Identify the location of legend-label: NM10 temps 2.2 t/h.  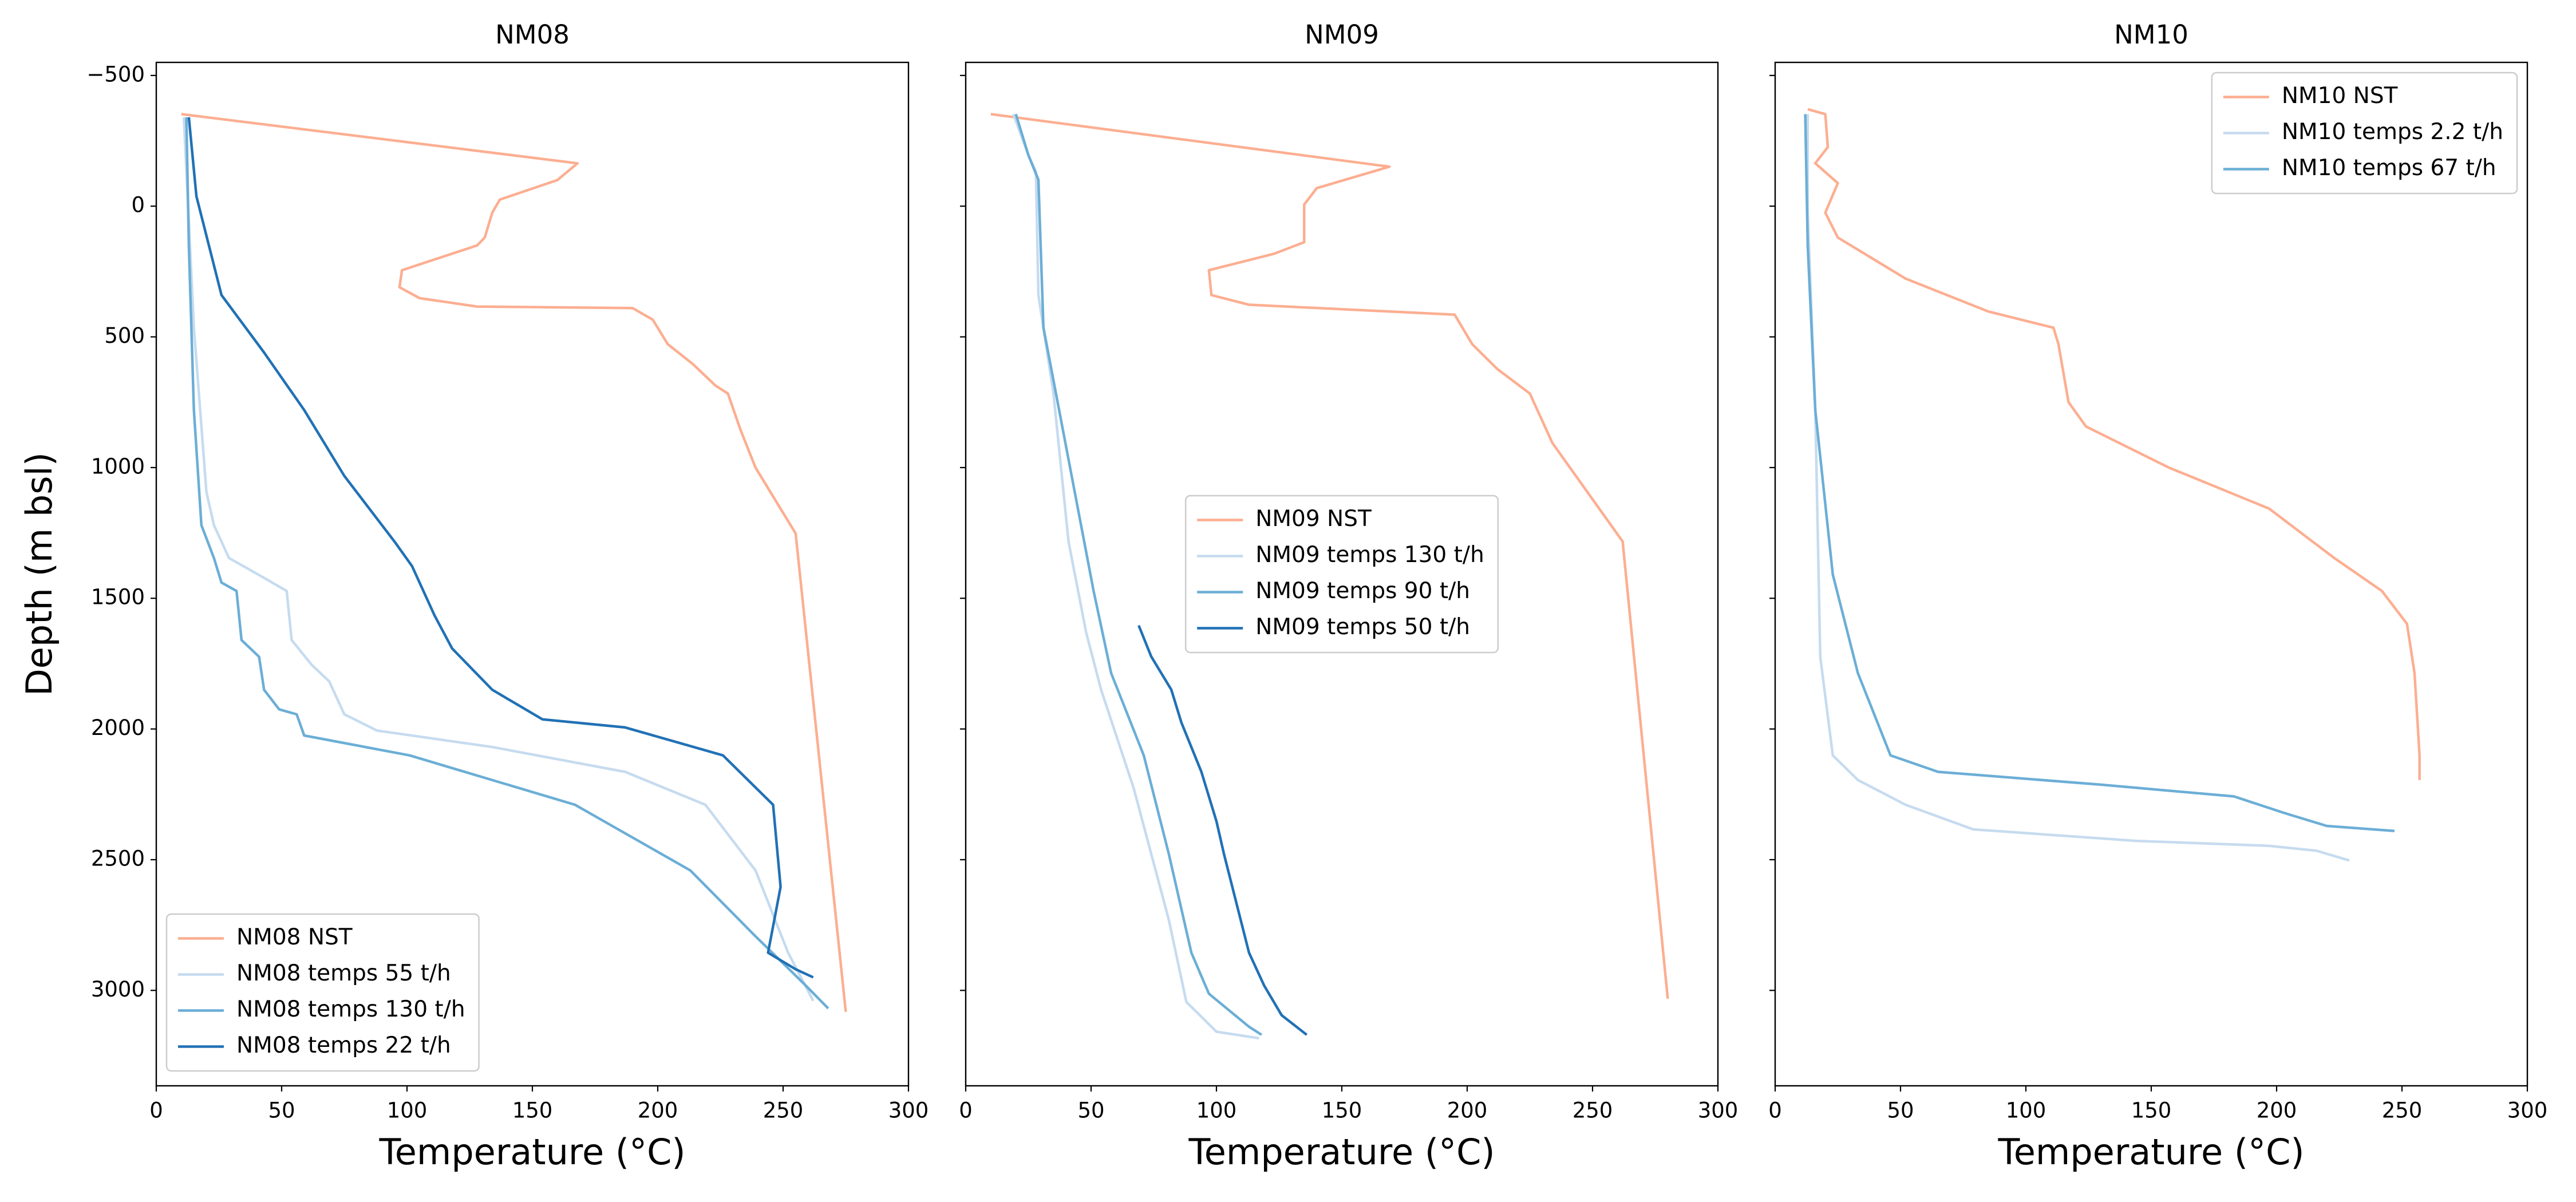
(2392, 132).